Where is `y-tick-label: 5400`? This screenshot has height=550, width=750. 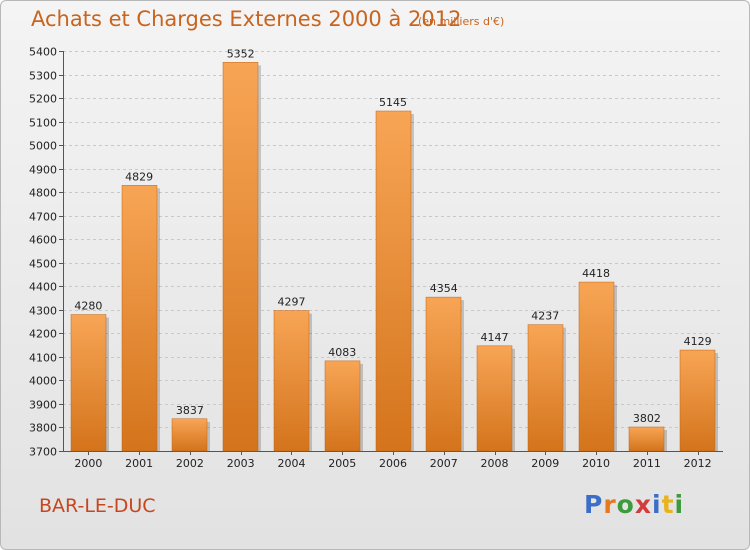 y-tick-label: 5400 is located at coordinates (43, 52).